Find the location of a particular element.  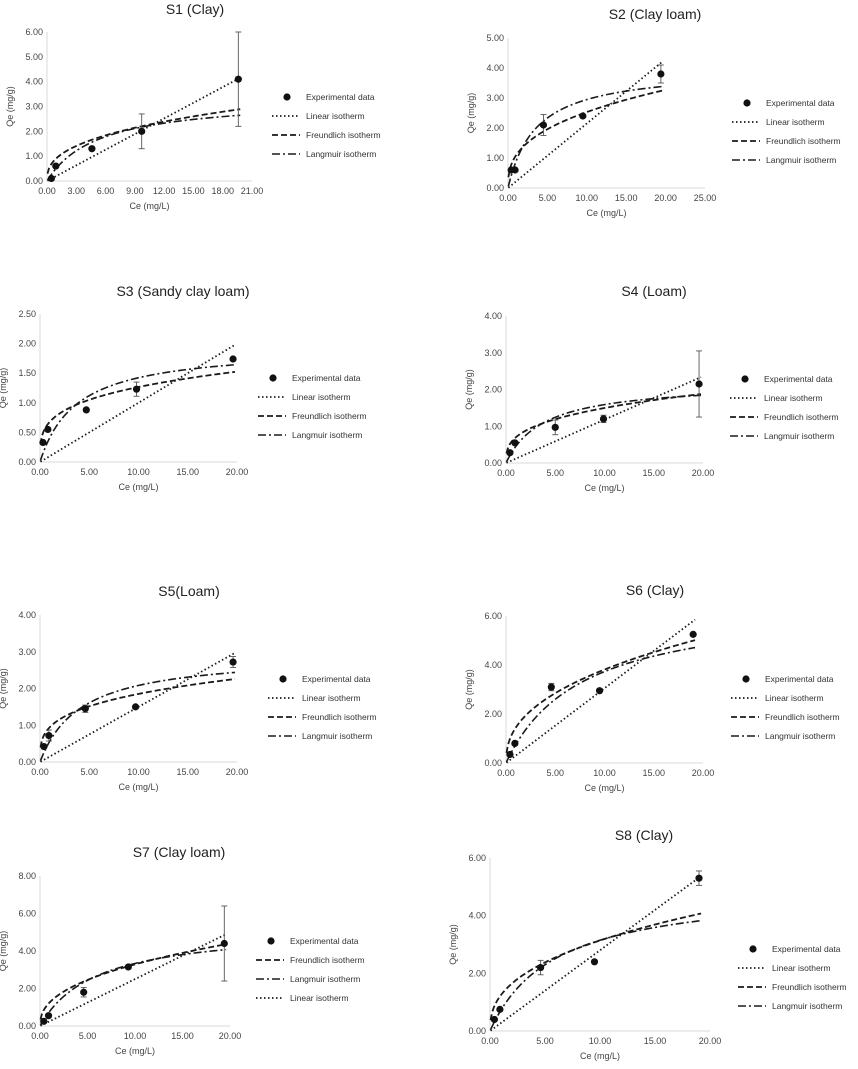

y-tick-label: 5.00 is located at coordinates (34, 57).